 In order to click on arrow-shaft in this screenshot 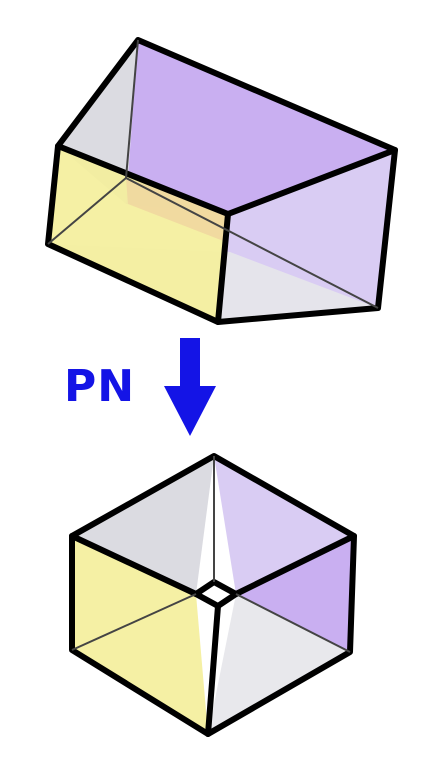, I will do `click(190, 364)`.